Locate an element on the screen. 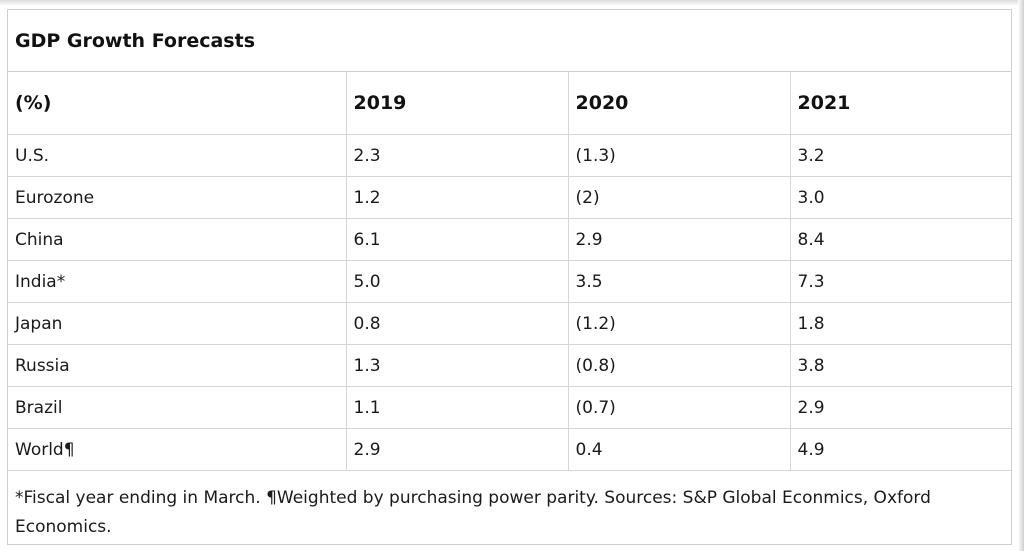 The image size is (1024, 551). value-cell-2019: 2.9 is located at coordinates (457, 449).